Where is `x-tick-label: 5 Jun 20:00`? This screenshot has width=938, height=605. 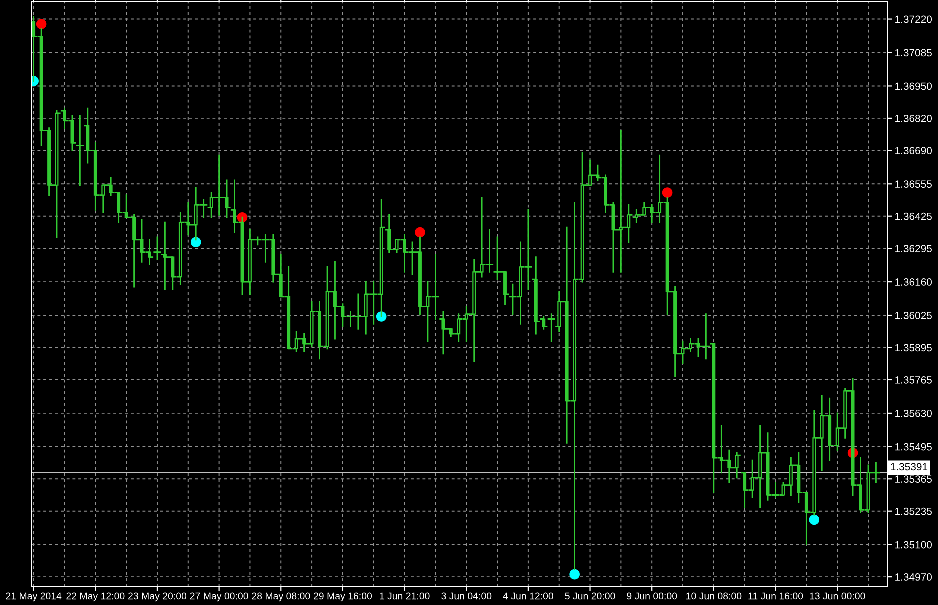 x-tick-label: 5 Jun 20:00 is located at coordinates (590, 596).